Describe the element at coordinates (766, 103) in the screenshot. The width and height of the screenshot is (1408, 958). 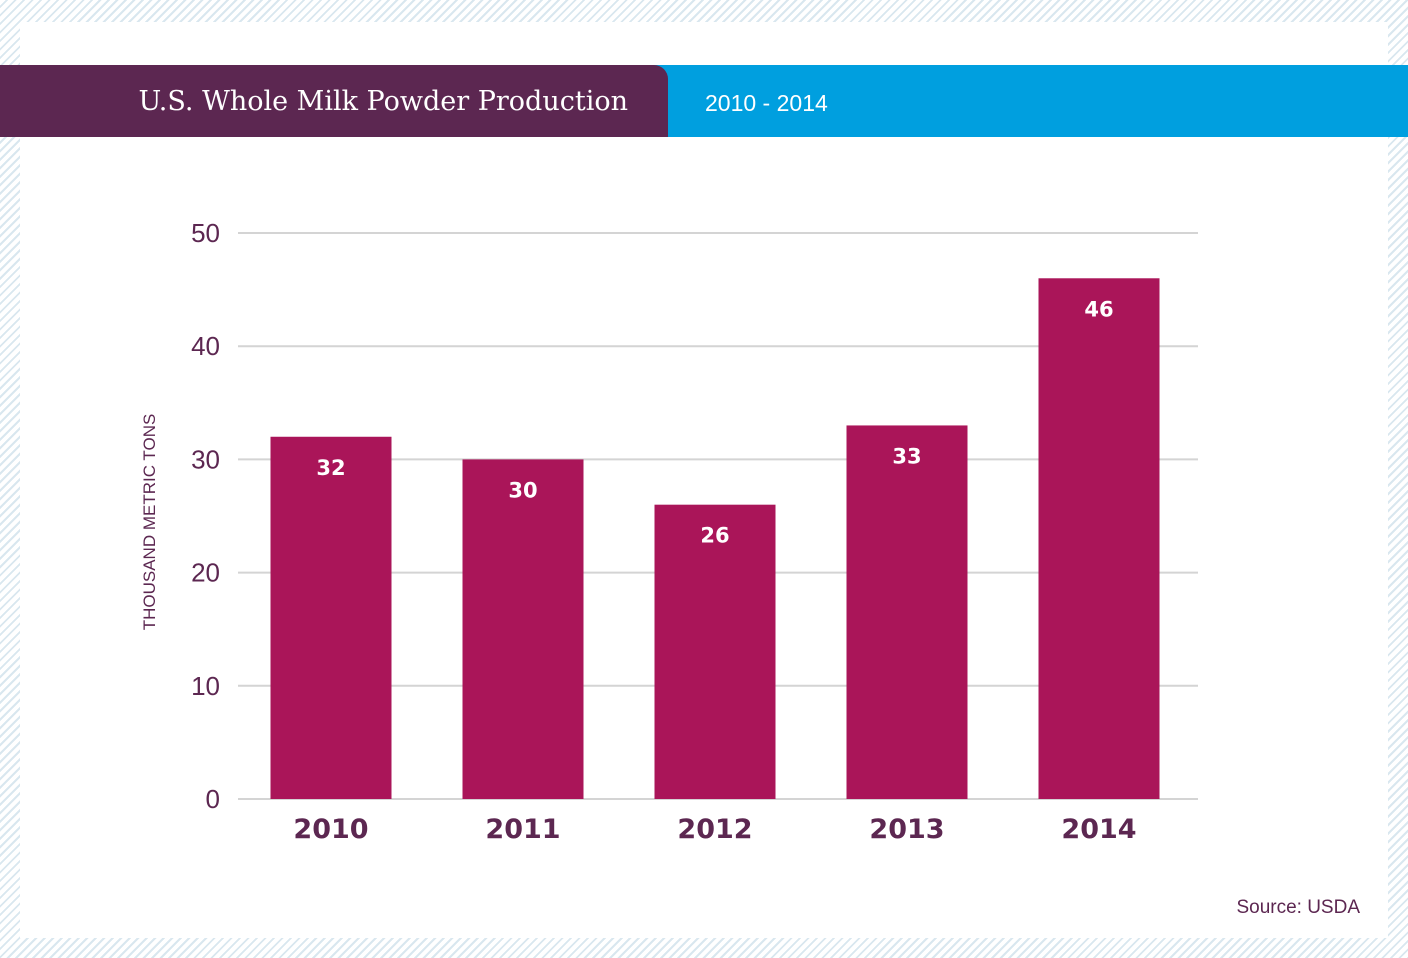
I see `chart-subtitle: 2010 - 2014` at that location.